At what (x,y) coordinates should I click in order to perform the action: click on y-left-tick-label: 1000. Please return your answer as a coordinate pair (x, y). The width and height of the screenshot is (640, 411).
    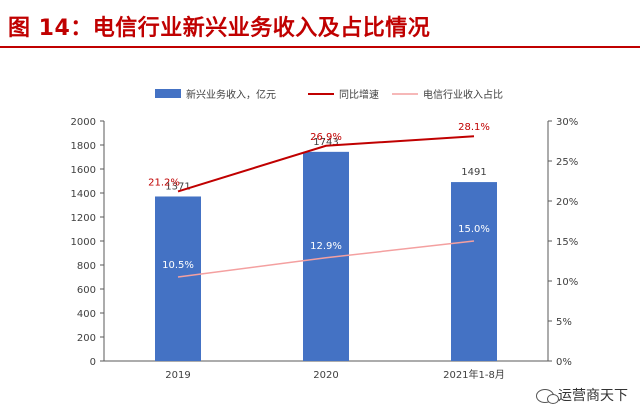
    Looking at the image, I should click on (83, 242).